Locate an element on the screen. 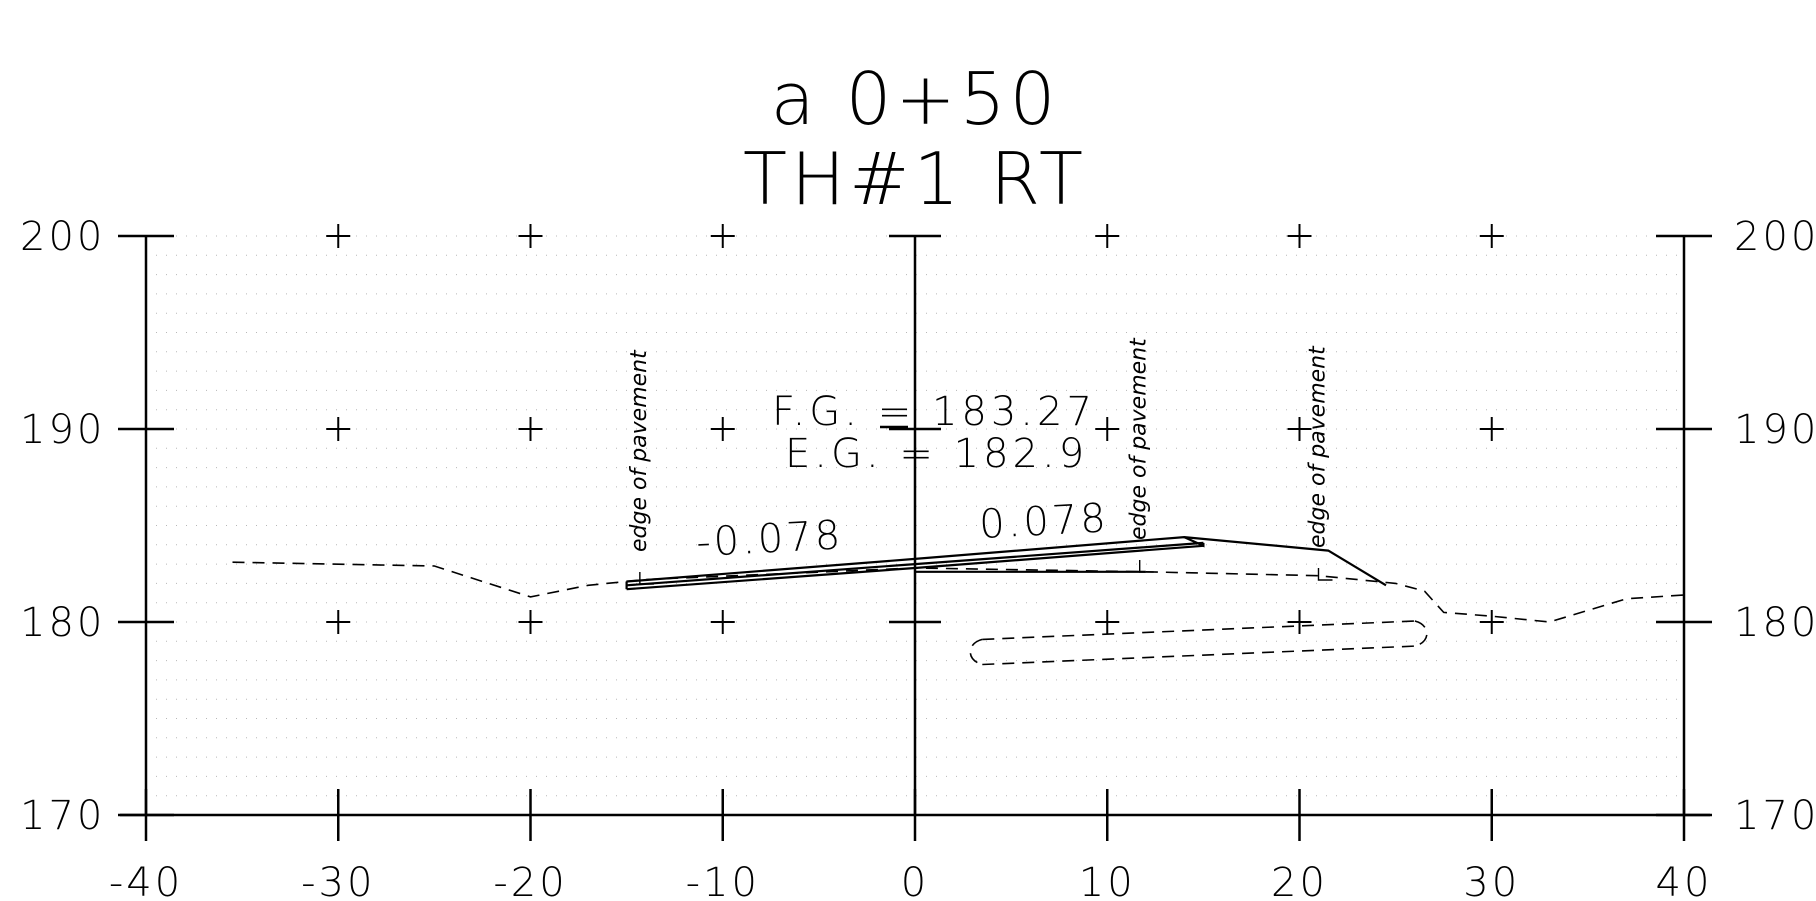 This screenshot has width=1816, height=901. y-tick-label-left: 190 is located at coordinates (62, 430).